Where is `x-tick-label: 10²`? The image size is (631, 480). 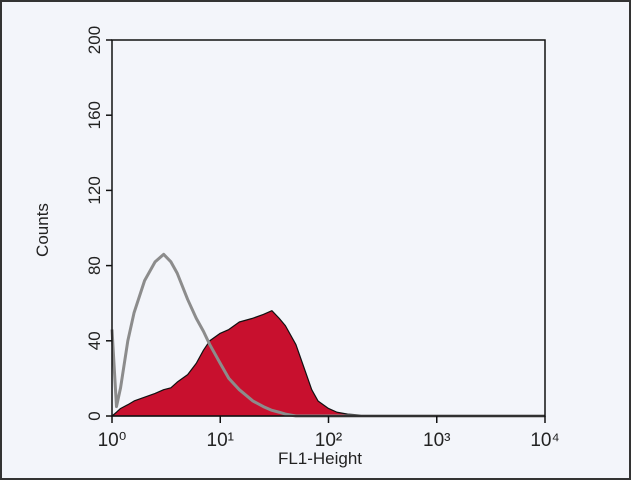 x-tick-label: 10² is located at coordinates (328, 440).